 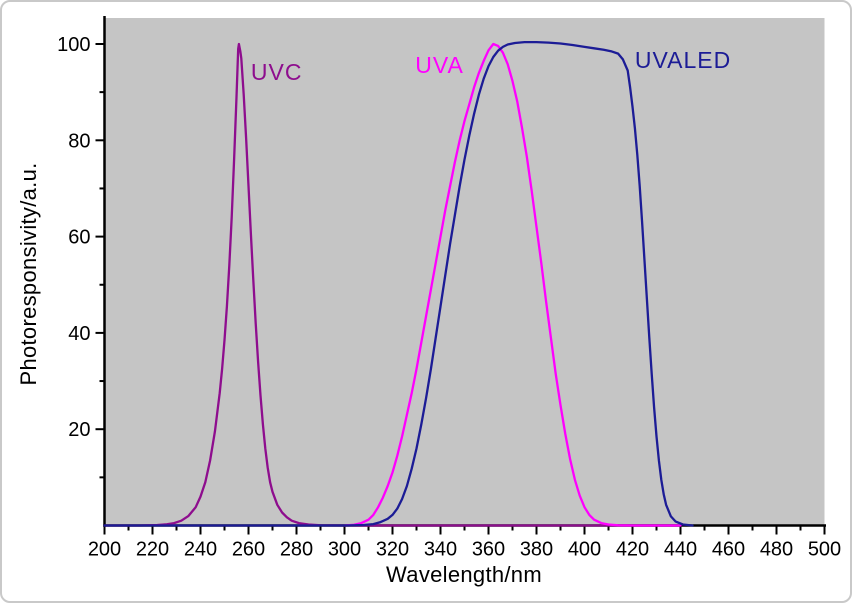 What do you see at coordinates (152, 550) in the screenshot?
I see `x-tick-label: 220` at bounding box center [152, 550].